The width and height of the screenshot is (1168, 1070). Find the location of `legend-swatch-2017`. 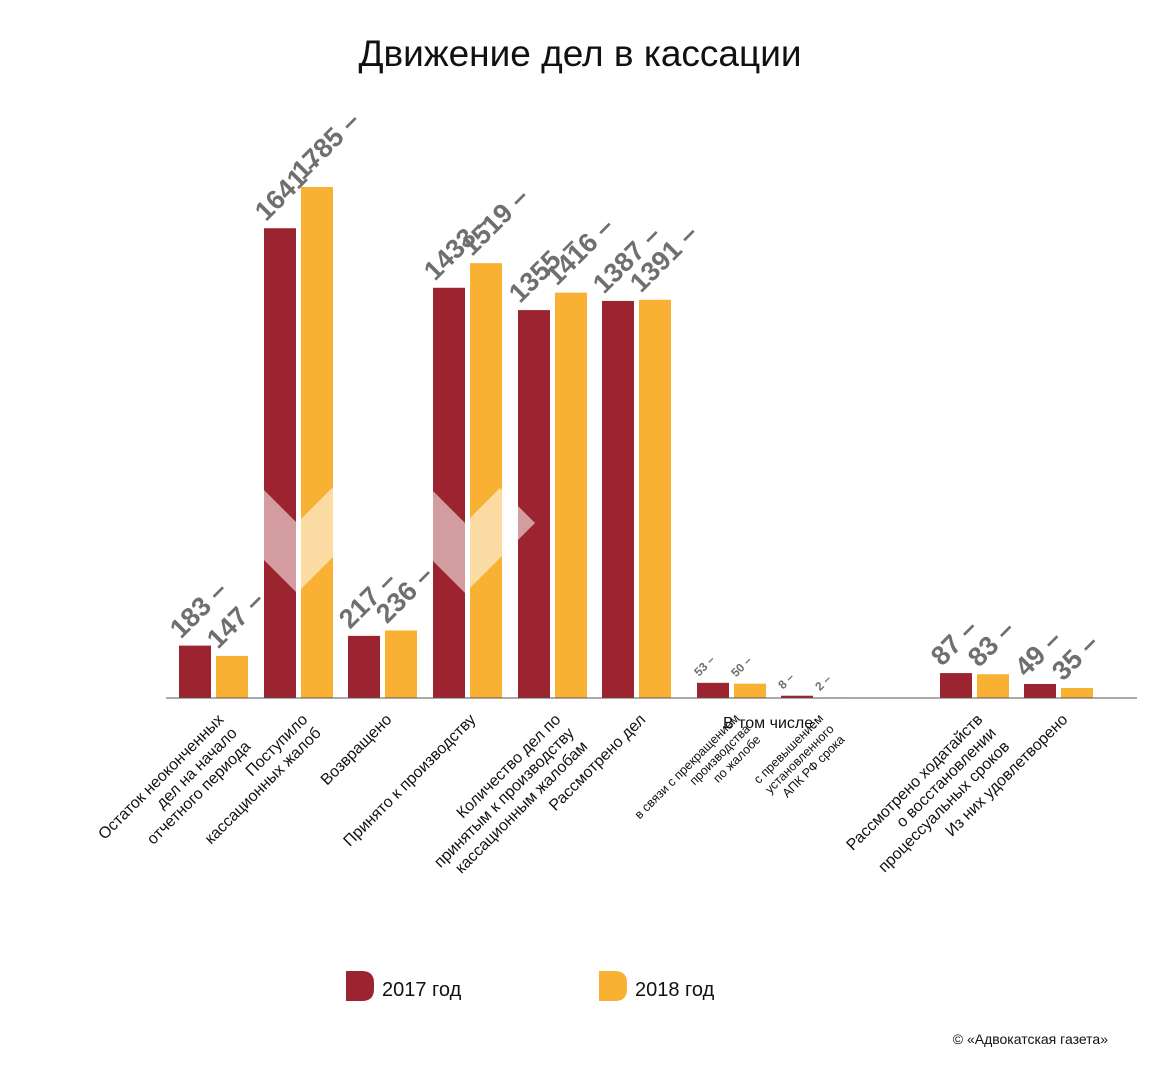

legend-swatch-2017 is located at coordinates (360, 986).